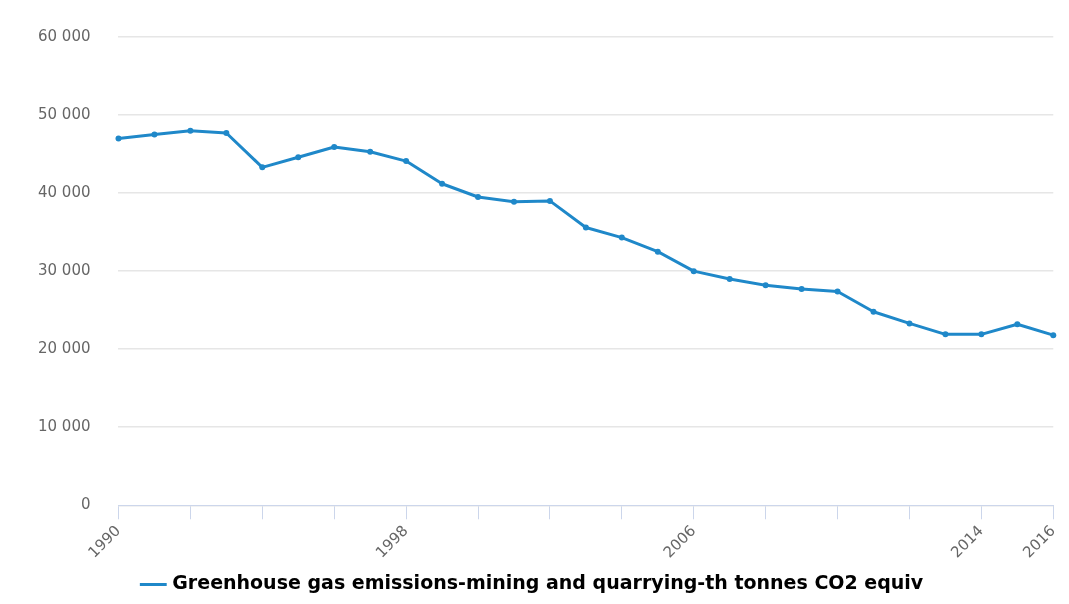 Image resolution: width=1069 pixels, height=604 pixels. I want to click on y-tick-label: 50 000, so click(64, 113).